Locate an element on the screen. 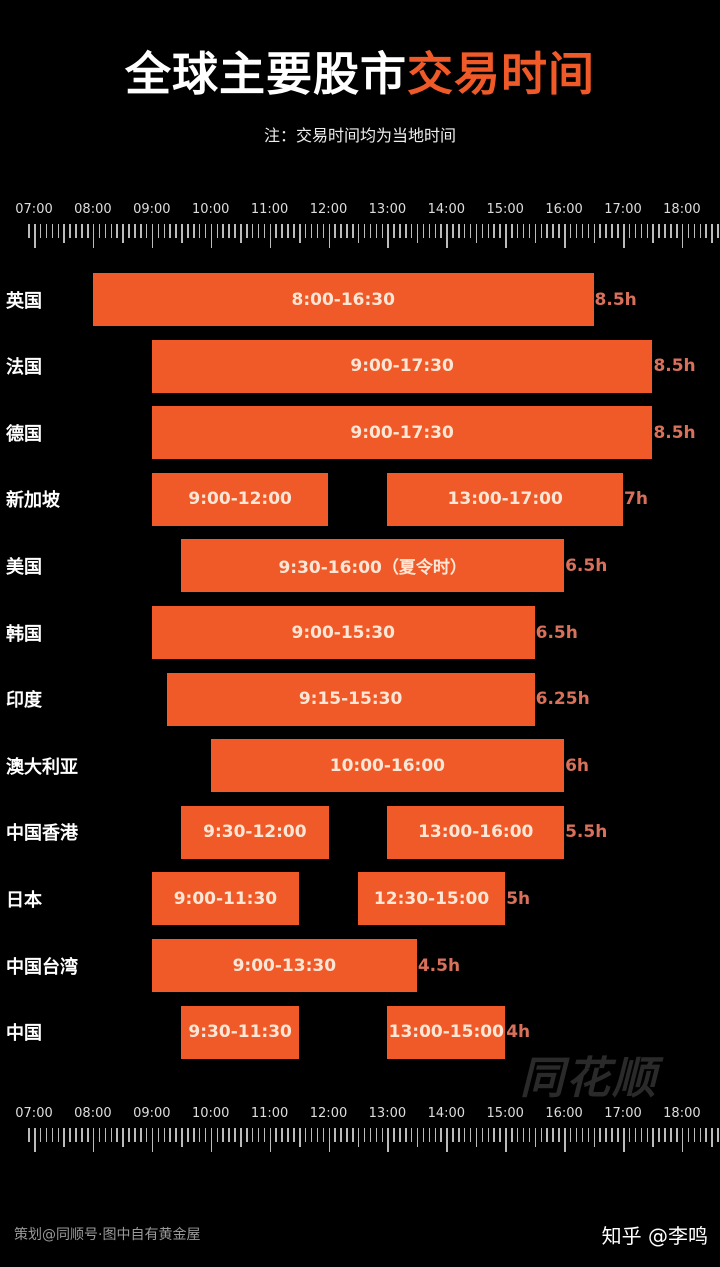  duration-label: 6.25h is located at coordinates (562, 699).